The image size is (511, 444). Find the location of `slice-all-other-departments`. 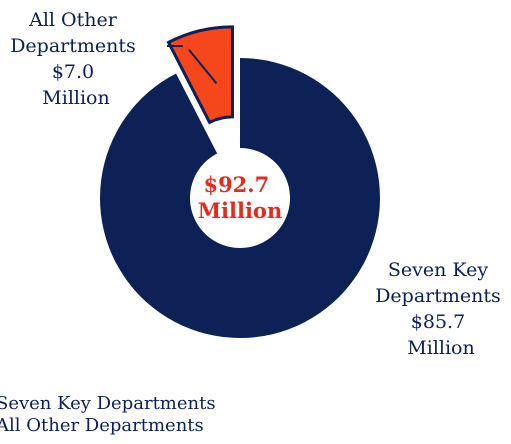

slice-all-other-departments is located at coordinates (200, 75).